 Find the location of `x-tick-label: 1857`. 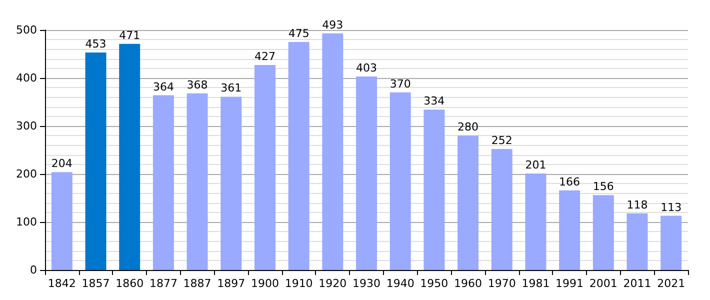

x-tick-label: 1857 is located at coordinates (96, 283).